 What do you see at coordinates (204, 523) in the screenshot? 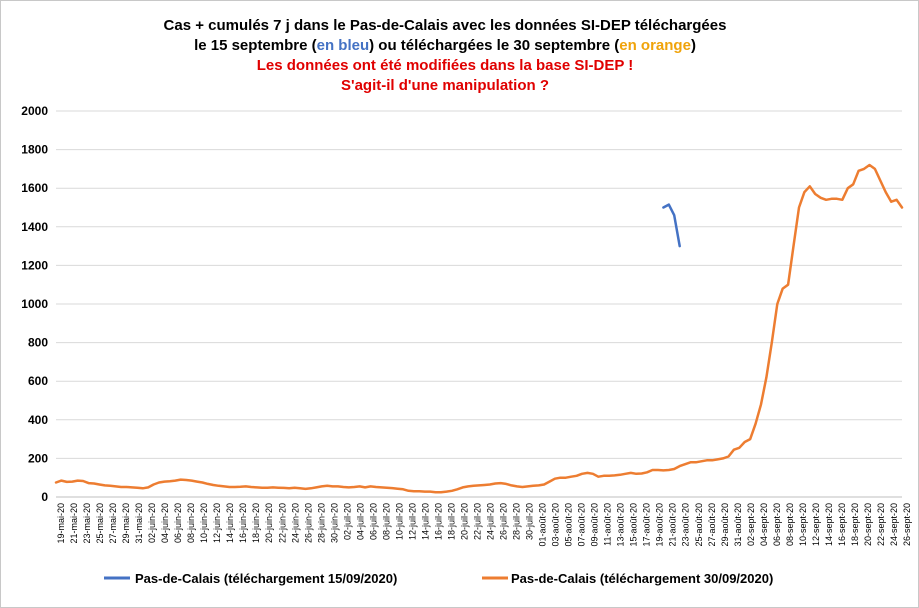
I see `x-tick-label: 10-juin-20` at bounding box center [204, 523].